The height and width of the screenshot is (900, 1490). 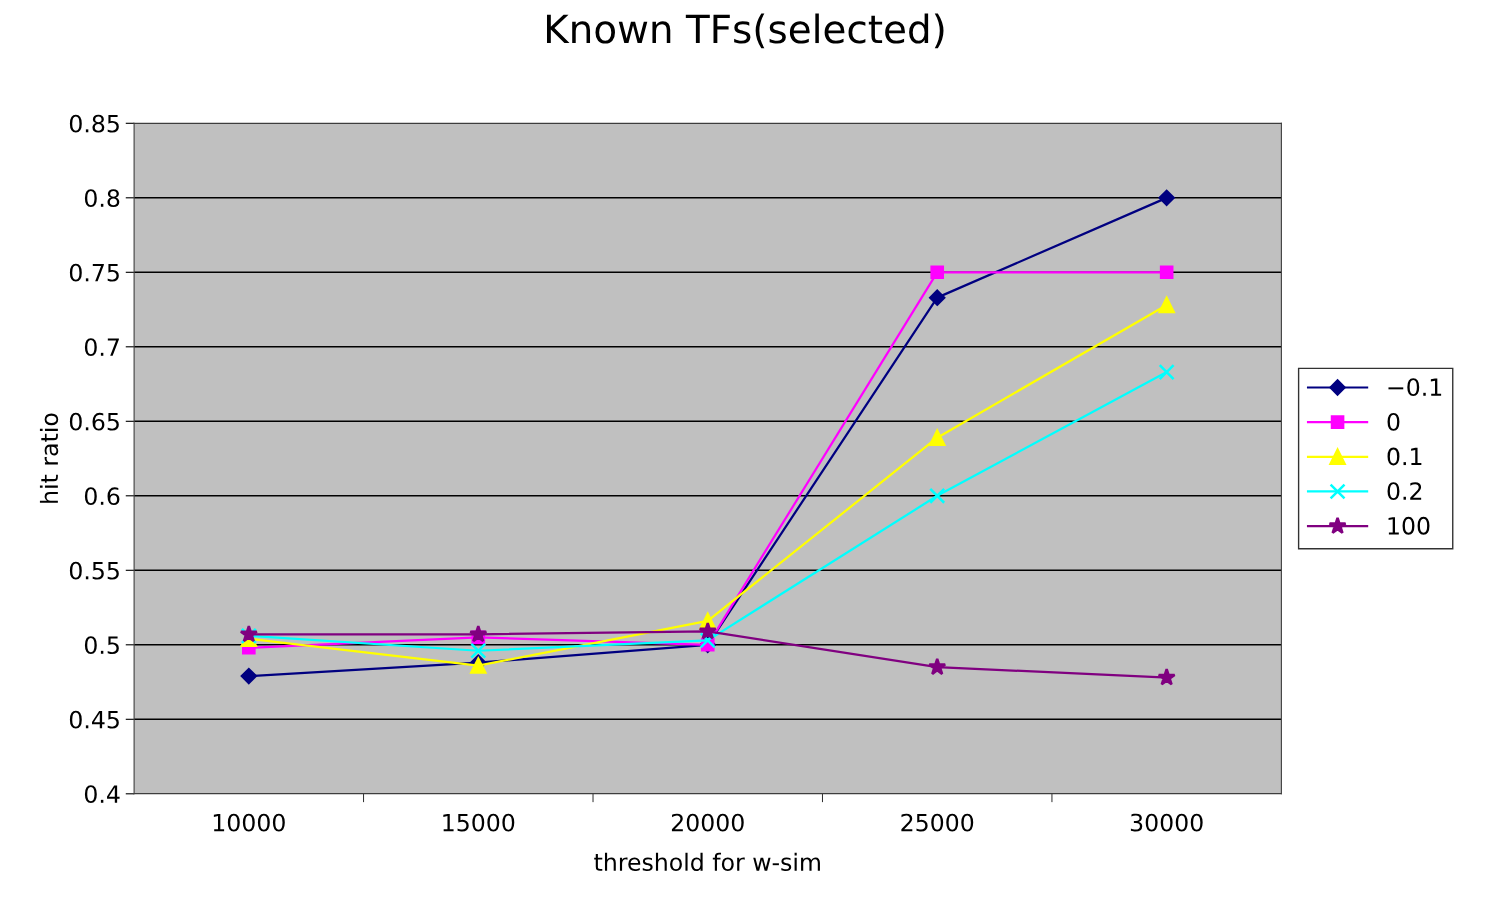 I want to click on legend-label: −0.1, so click(x=1415, y=387).